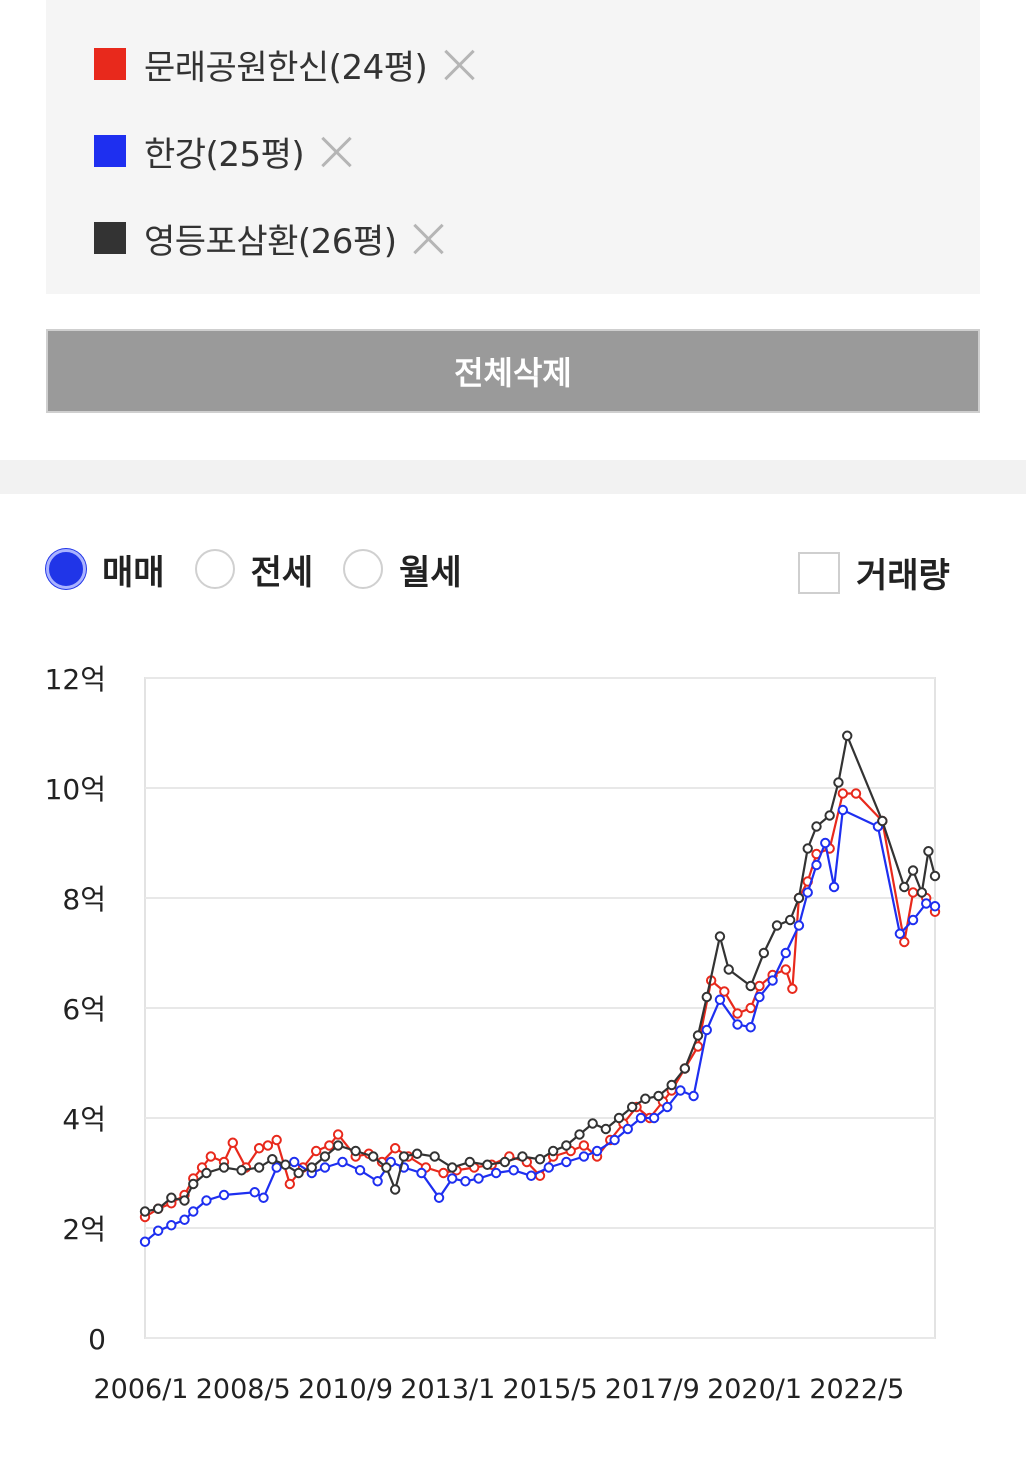 The height and width of the screenshot is (1465, 1026). Describe the element at coordinates (84, 1009) in the screenshot. I see `y-tick-label: 6억` at that location.